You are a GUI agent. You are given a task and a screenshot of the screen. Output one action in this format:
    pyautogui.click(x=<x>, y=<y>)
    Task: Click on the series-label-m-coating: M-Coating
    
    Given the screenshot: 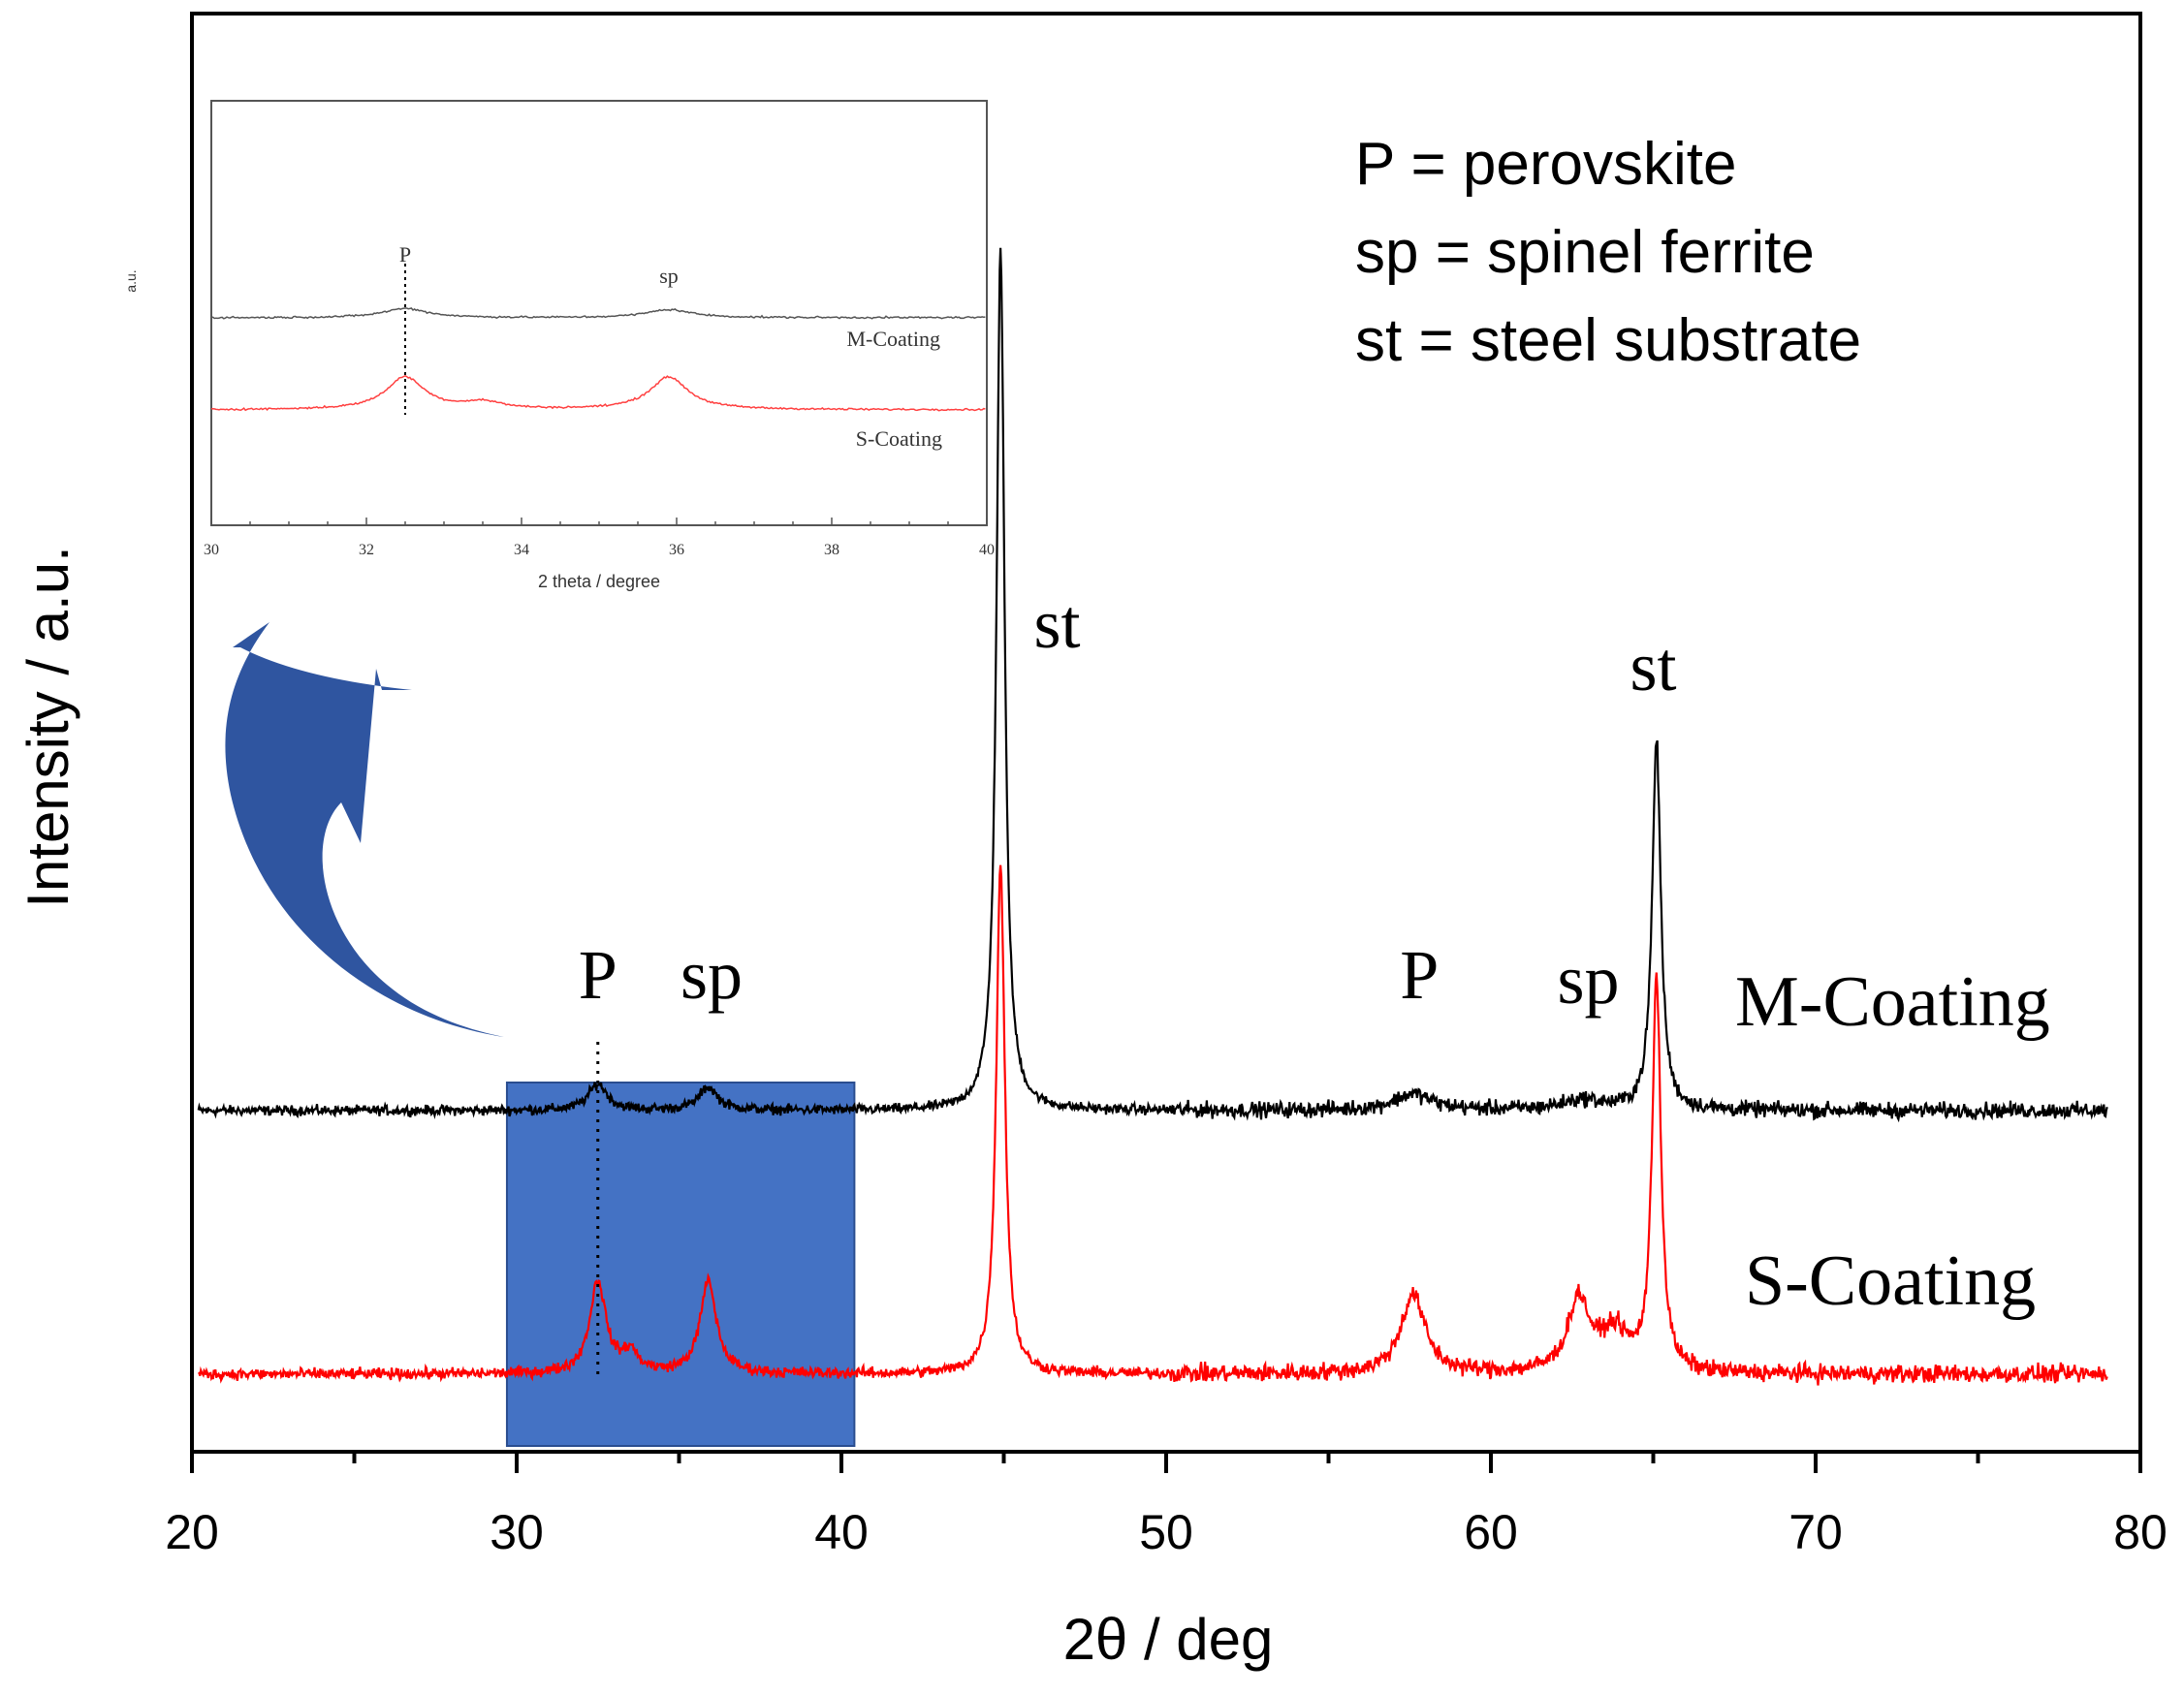 What is the action you would take?
    pyautogui.click(x=1893, y=1002)
    